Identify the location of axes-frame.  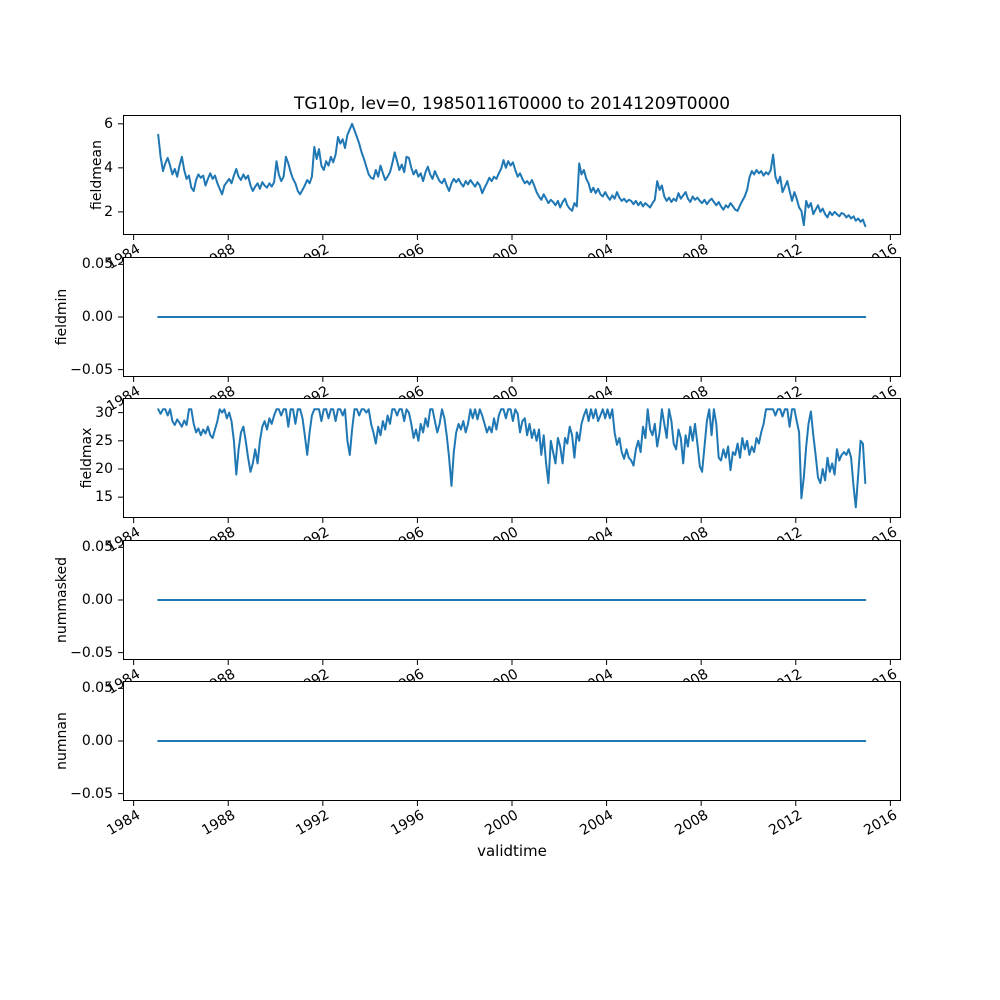
(512, 175).